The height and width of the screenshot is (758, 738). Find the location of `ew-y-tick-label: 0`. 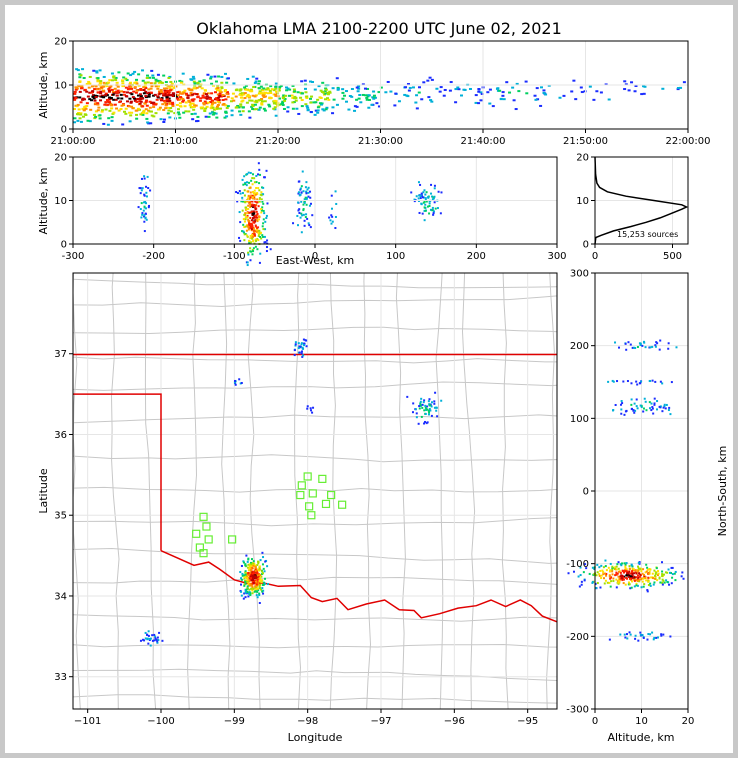

ew-y-tick-label: 0 is located at coordinates (64, 245).